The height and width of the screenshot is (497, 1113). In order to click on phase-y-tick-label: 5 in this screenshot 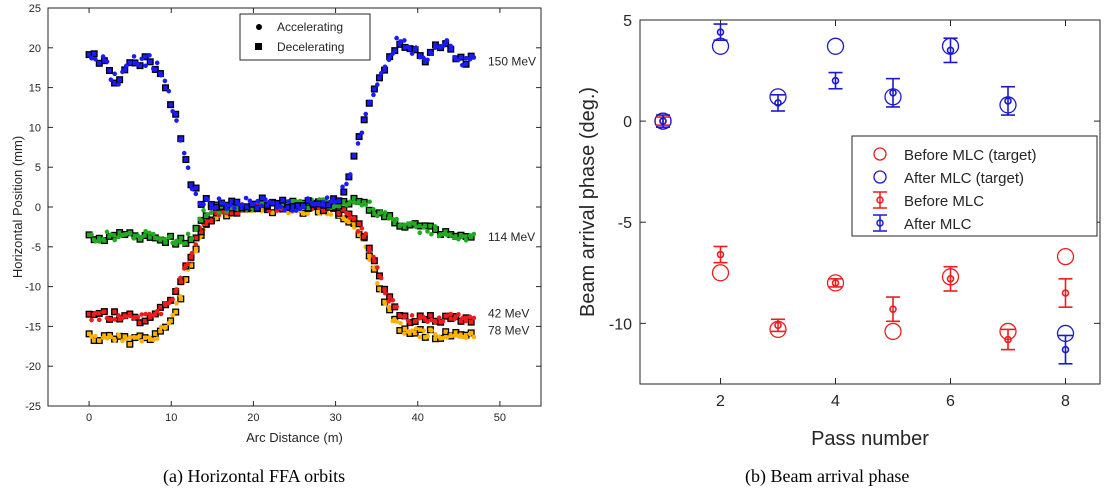, I will do `click(627, 21)`.